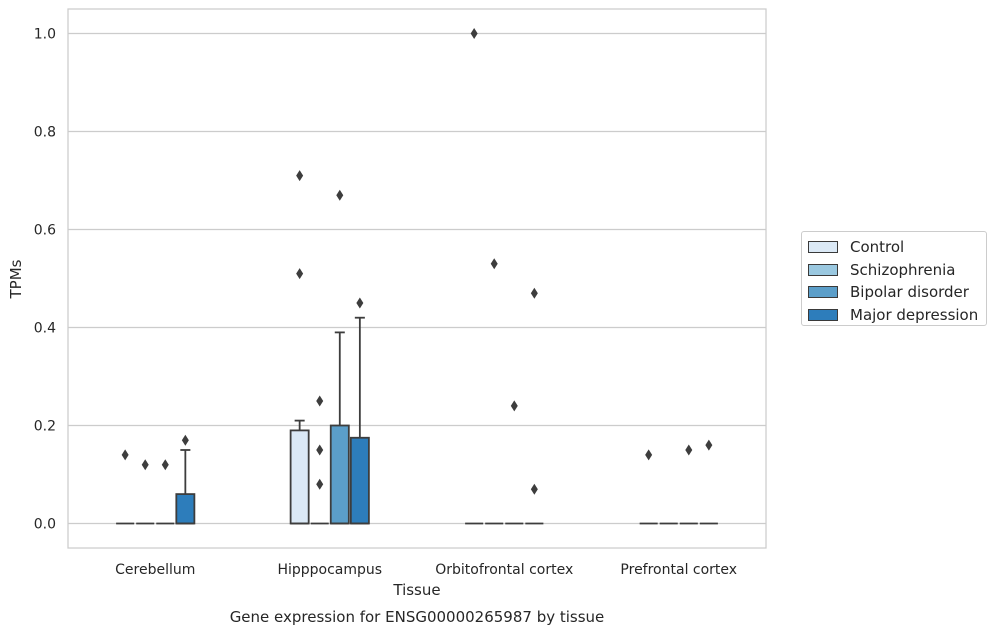  What do you see at coordinates (45, 231) in the screenshot?
I see `y-tick-label: 0.6` at bounding box center [45, 231].